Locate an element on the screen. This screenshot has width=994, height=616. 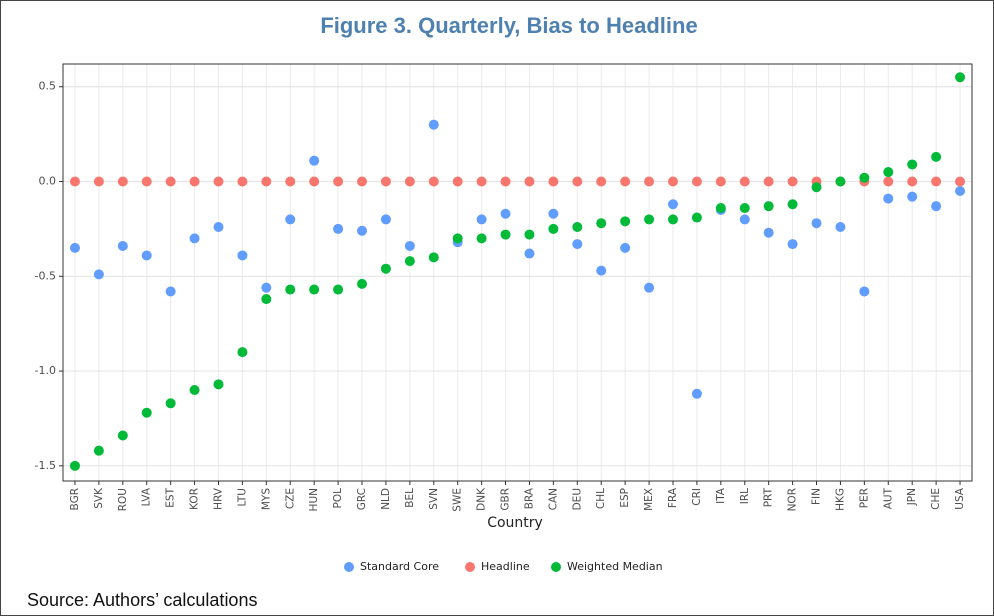
x-tick-label: MYS is located at coordinates (266, 499).